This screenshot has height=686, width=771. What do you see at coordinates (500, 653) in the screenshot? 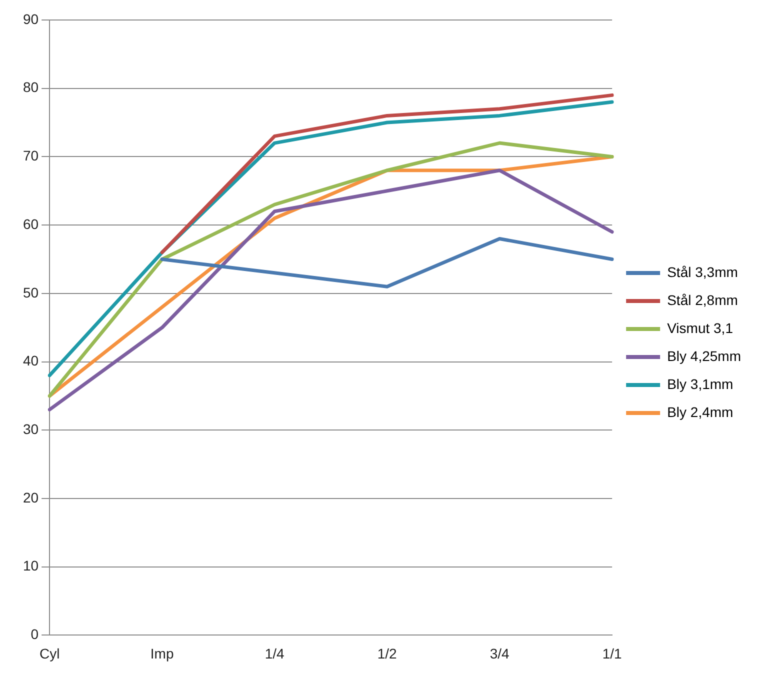
I see `x-tick-label: 3/4` at bounding box center [500, 653].